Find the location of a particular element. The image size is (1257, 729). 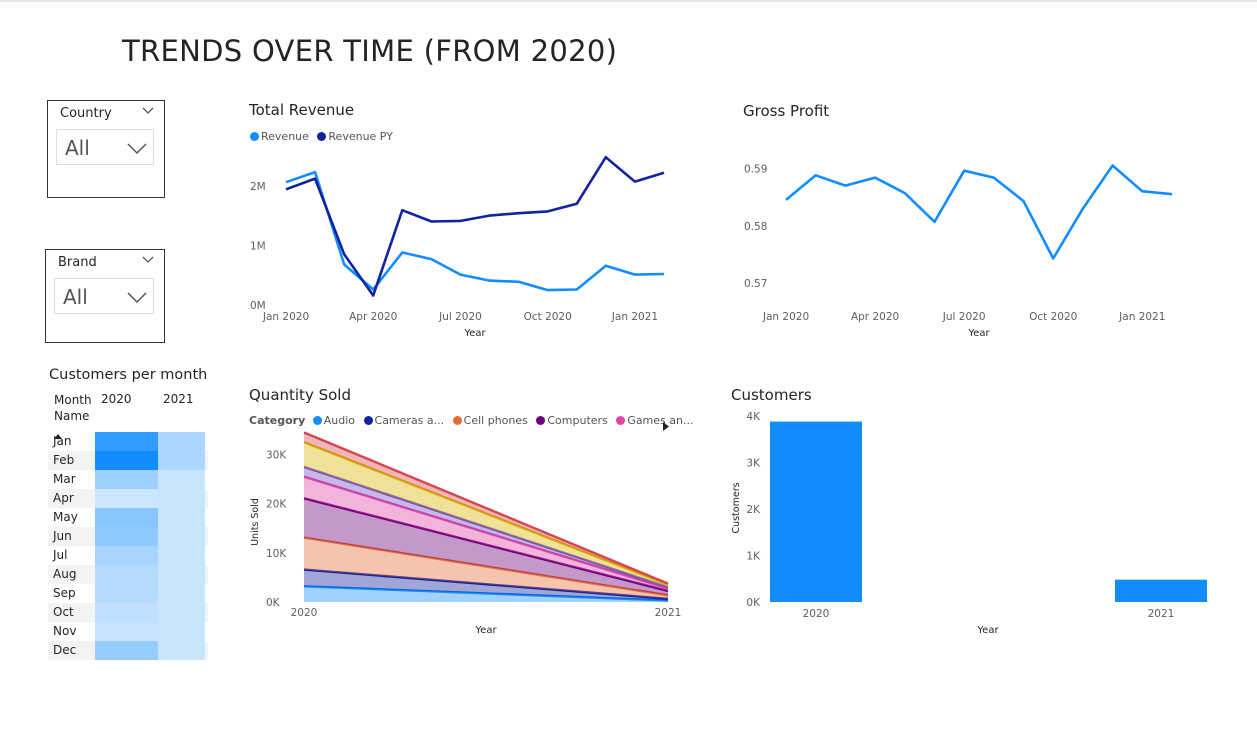

y-tick-label: 3K is located at coordinates (753, 464).